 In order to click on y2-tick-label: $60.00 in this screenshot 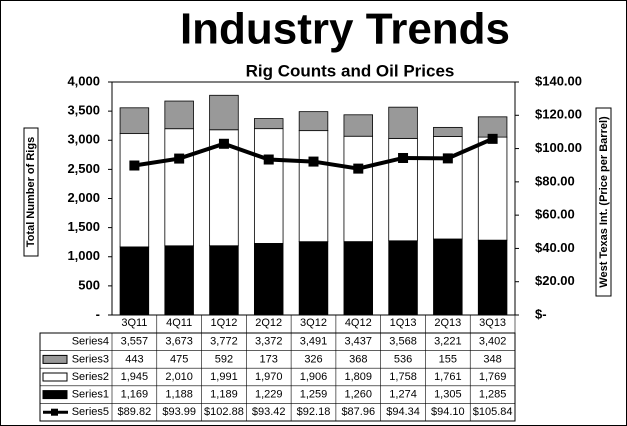, I will do `click(555, 214)`.